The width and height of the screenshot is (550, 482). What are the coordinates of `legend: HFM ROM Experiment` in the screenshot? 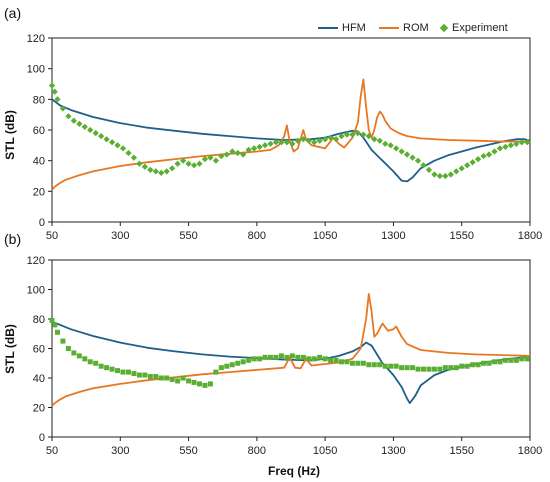 It's located at (413, 28).